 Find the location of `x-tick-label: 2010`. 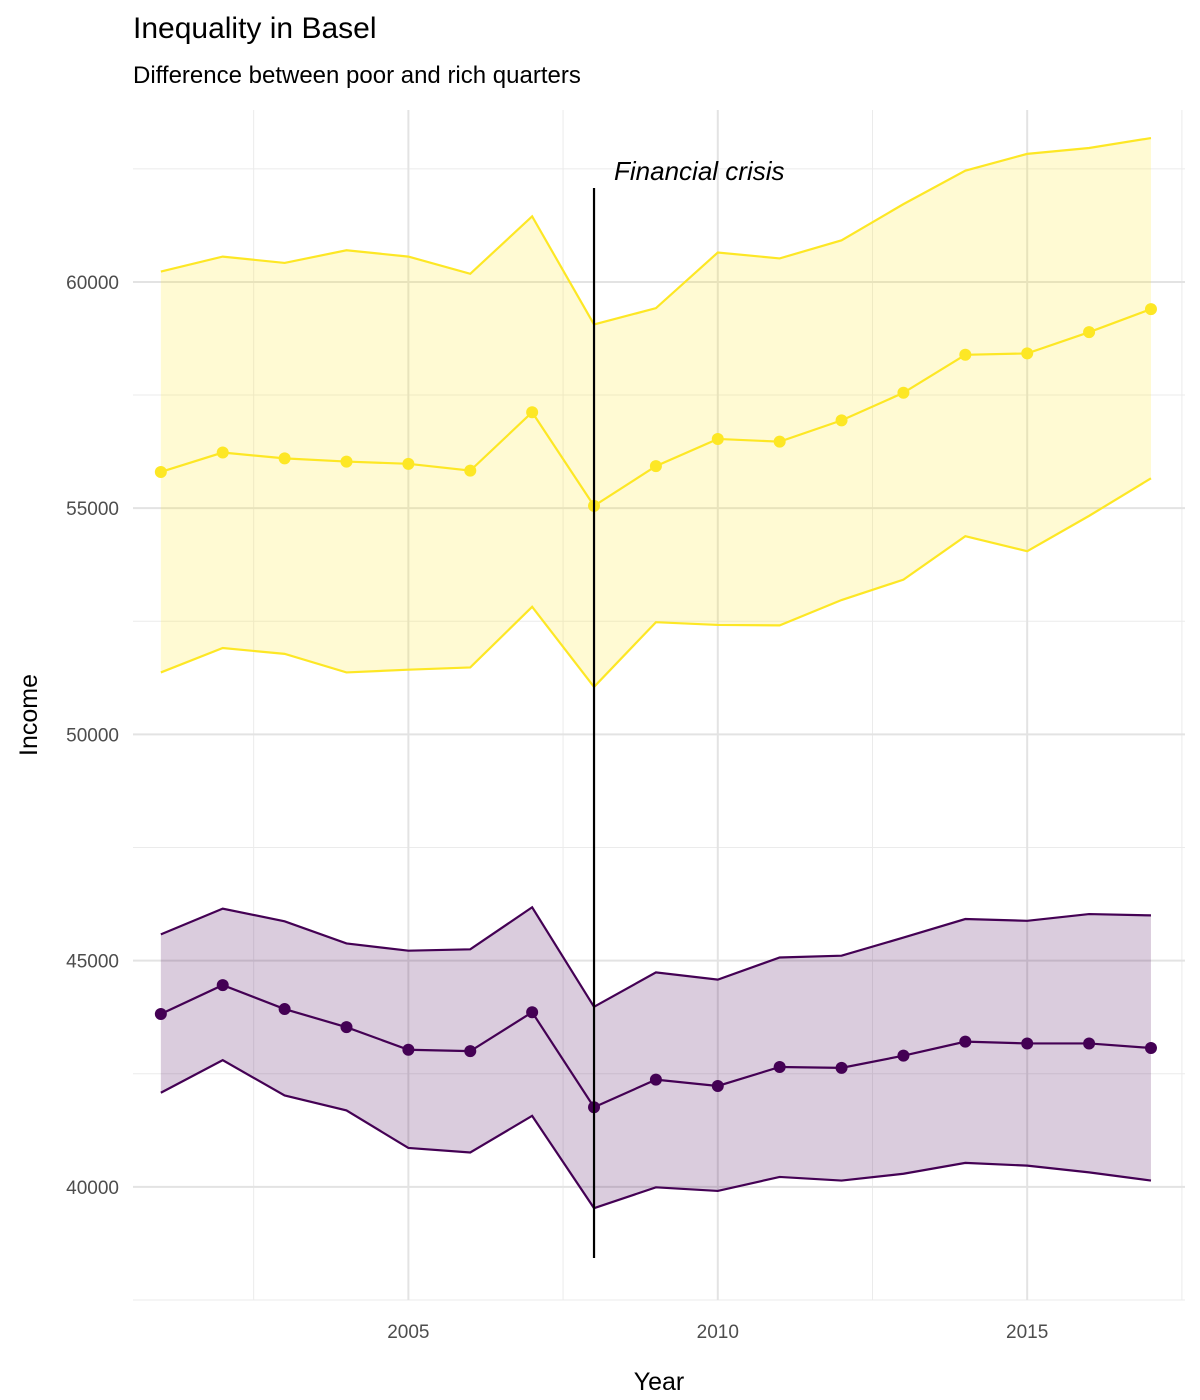

x-tick-label: 2010 is located at coordinates (718, 1332).